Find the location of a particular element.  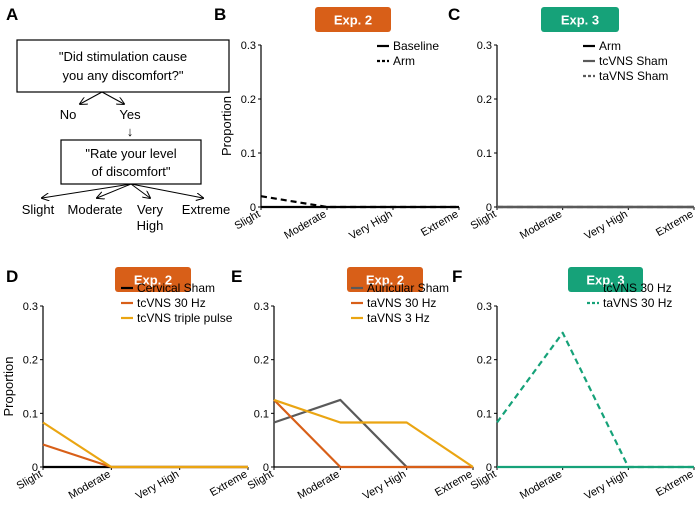

legend-label-c-3: taVNS Sham is located at coordinates (633, 76).